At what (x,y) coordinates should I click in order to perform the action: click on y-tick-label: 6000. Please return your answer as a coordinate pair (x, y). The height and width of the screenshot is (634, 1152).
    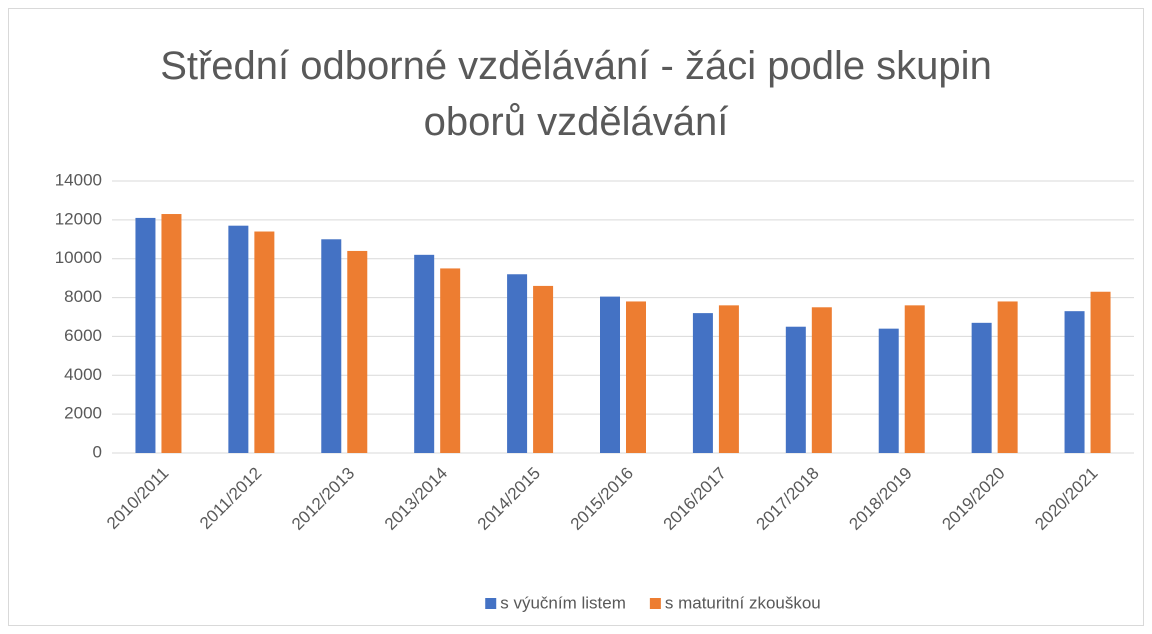
    Looking at the image, I should click on (83, 335).